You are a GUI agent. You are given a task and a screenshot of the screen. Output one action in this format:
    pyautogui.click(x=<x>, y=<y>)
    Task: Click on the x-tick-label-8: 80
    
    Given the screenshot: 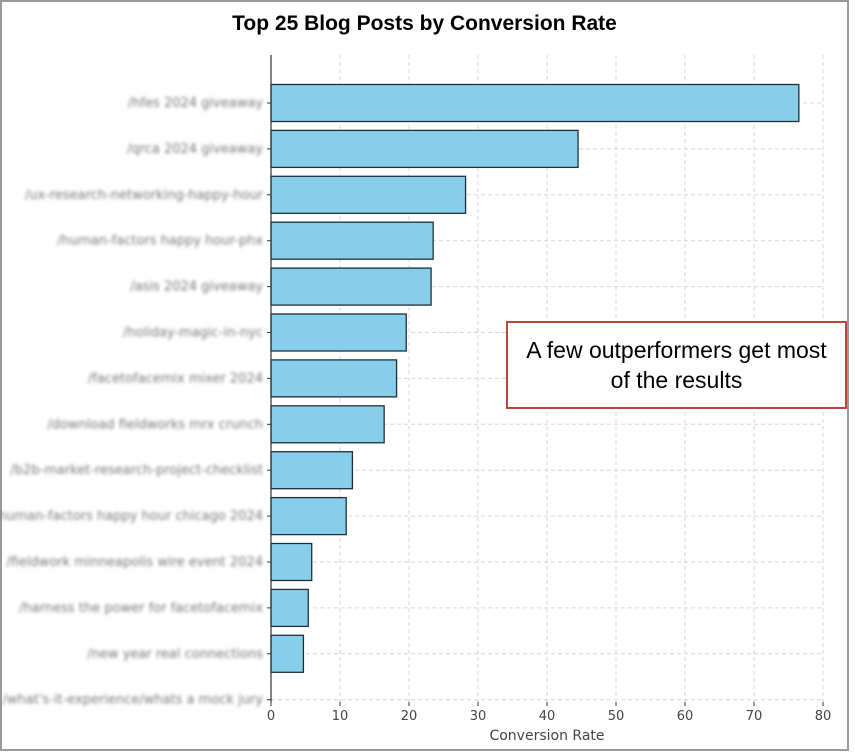 What is the action you would take?
    pyautogui.click(x=823, y=716)
    